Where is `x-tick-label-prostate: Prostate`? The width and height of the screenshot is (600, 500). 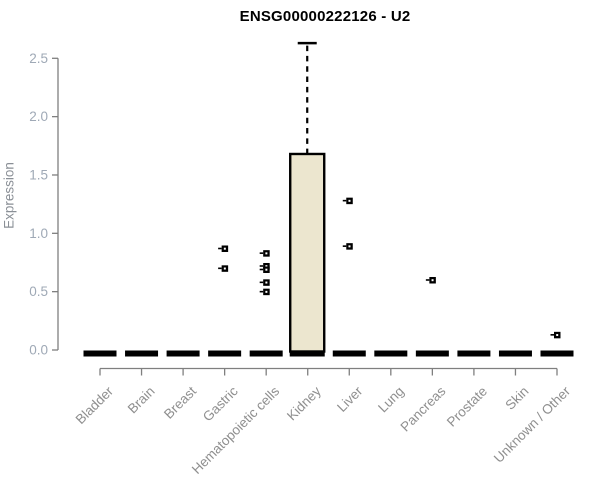
x-tick-label-prostate: Prostate is located at coordinates (467, 407).